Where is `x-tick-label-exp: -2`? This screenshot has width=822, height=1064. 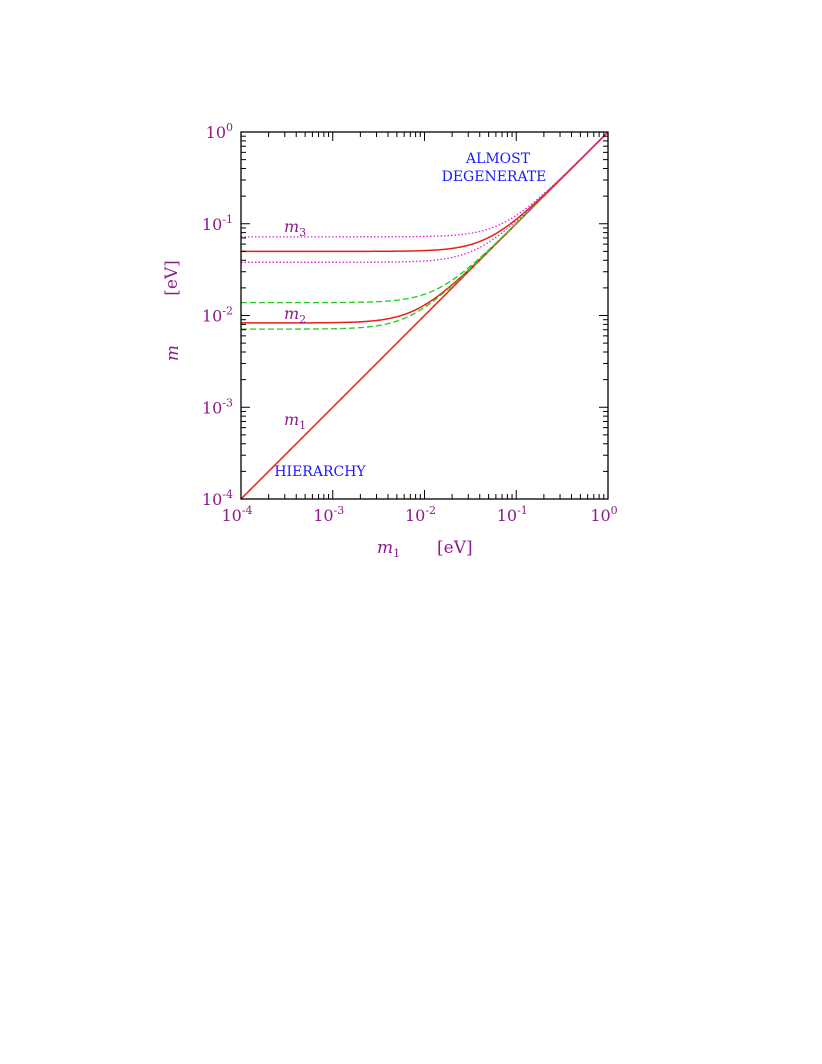 x-tick-label-exp: -2 is located at coordinates (430, 510).